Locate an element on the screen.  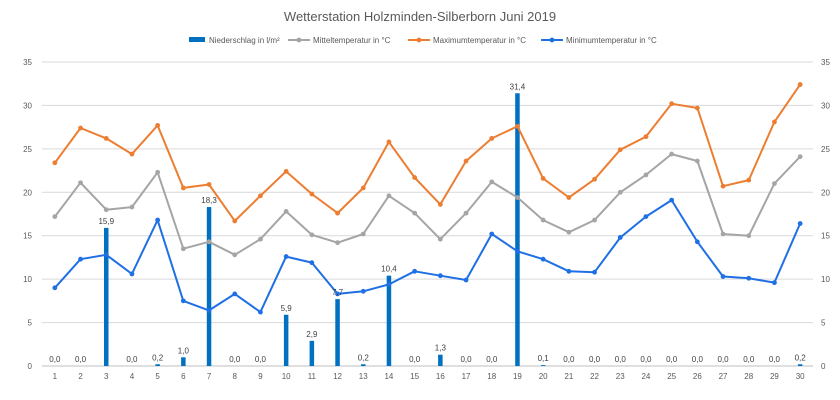
legend-swatch-marker is located at coordinates (299, 40).